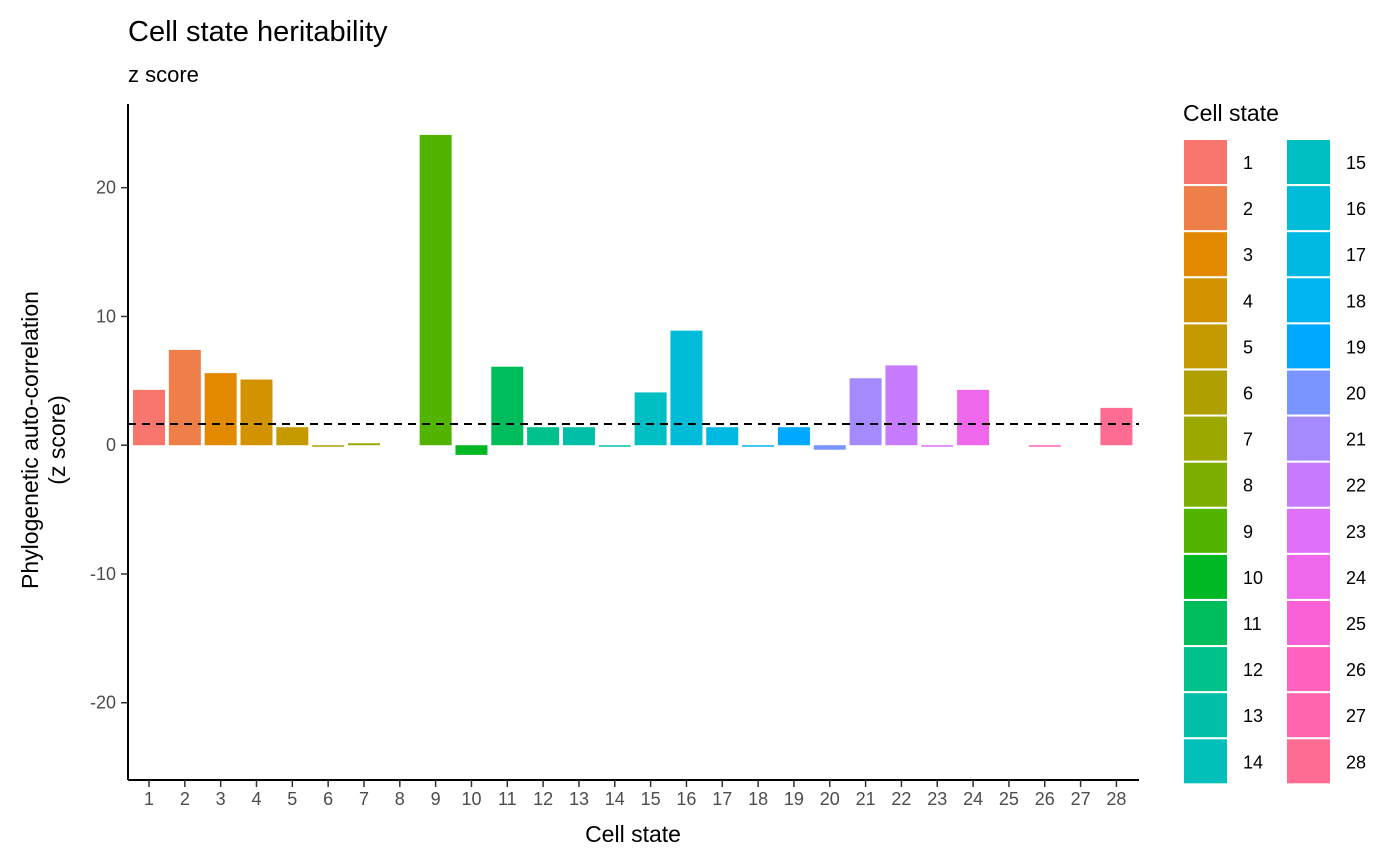 This screenshot has width=1400, height=865. What do you see at coordinates (103, 574) in the screenshot?
I see `y-tick-label: -10` at bounding box center [103, 574].